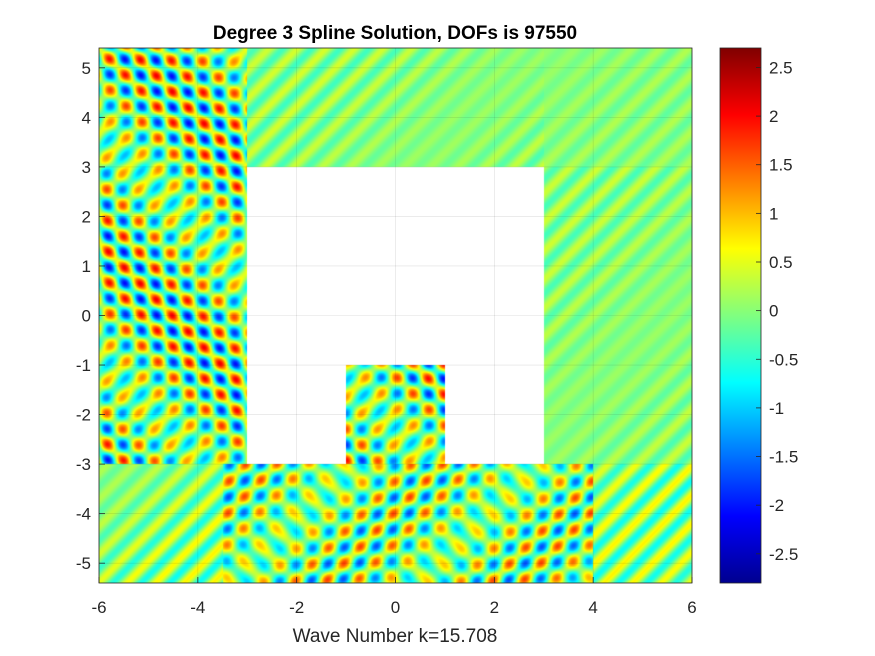 The width and height of the screenshot is (875, 656). What do you see at coordinates (773, 311) in the screenshot?
I see `colorbar-tick-label: 0` at bounding box center [773, 311].